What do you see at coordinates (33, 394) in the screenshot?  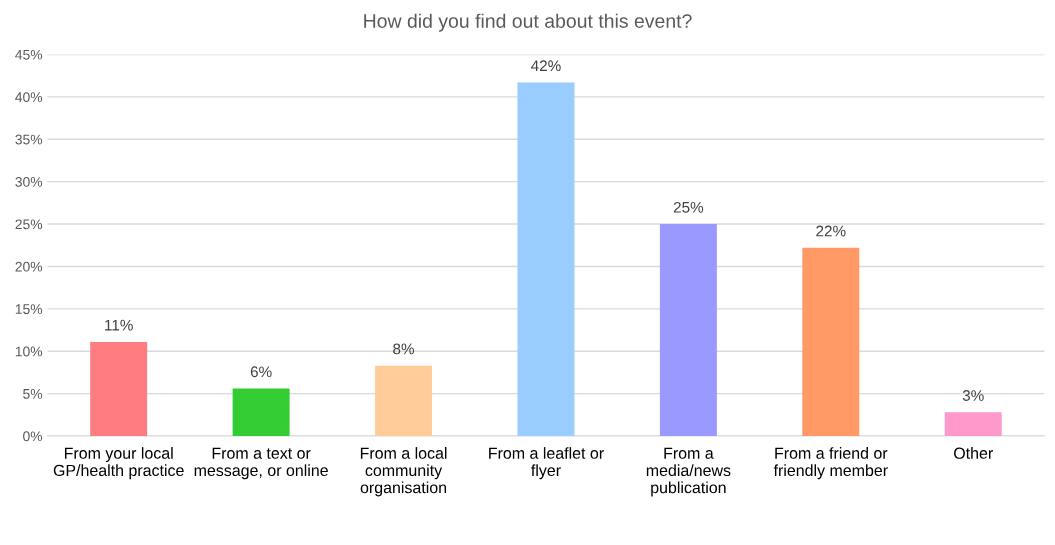 I see `y-tick-label: 5%` at bounding box center [33, 394].